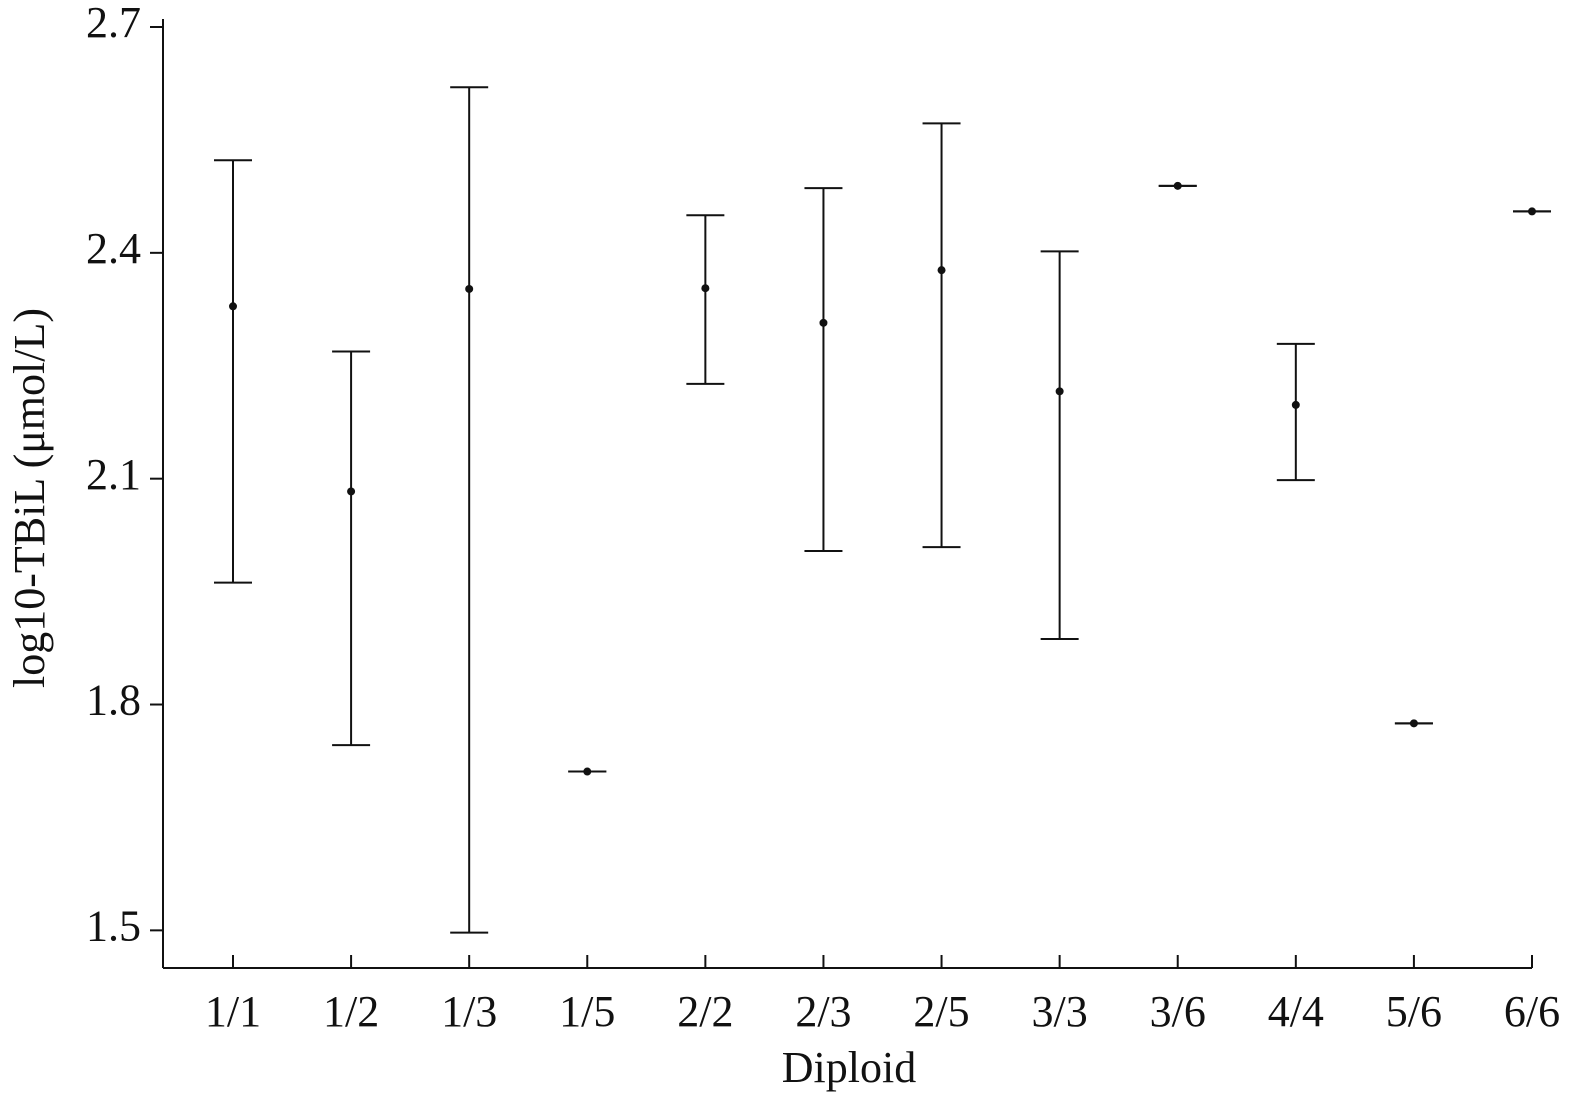 The width and height of the screenshot is (1575, 1109). What do you see at coordinates (469, 1011) in the screenshot?
I see `x-tick-label: 1/3` at bounding box center [469, 1011].